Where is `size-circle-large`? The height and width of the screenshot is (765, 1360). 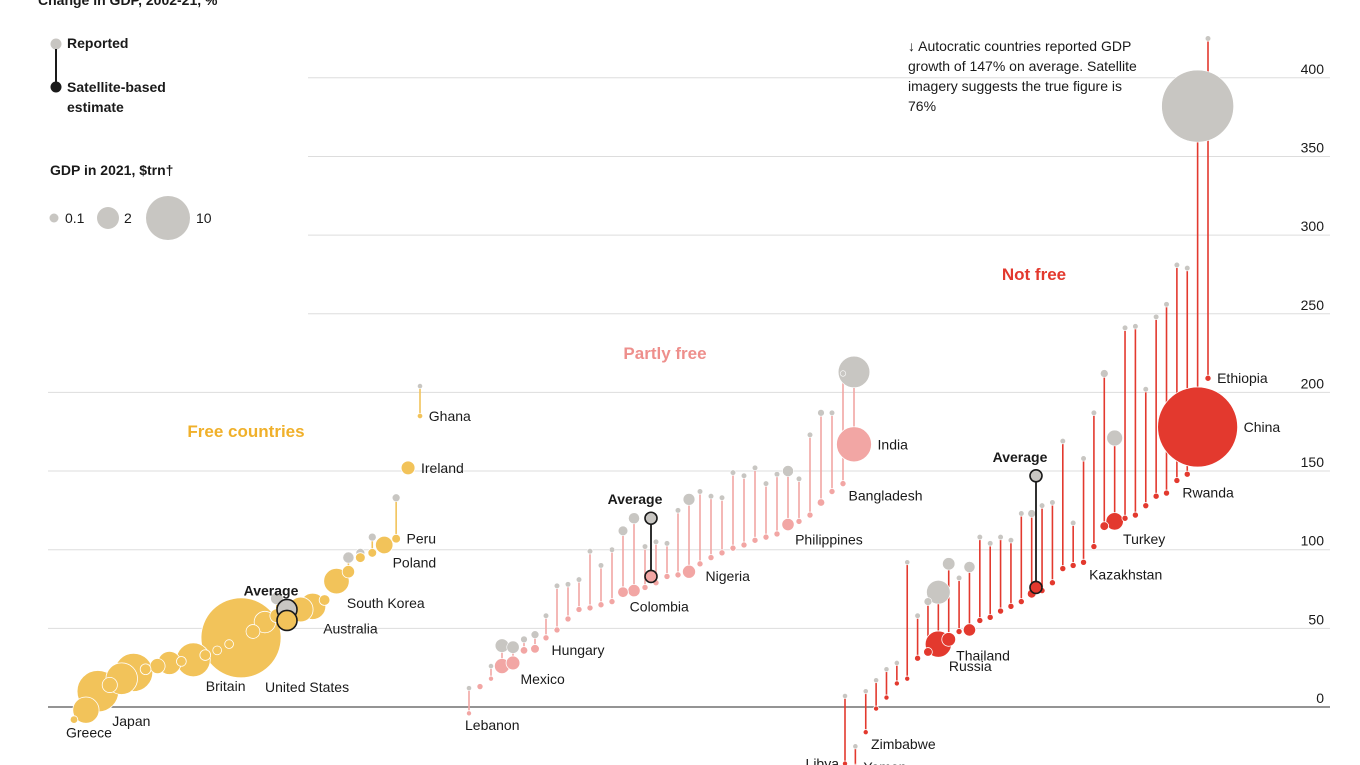 size-circle-large is located at coordinates (168, 218).